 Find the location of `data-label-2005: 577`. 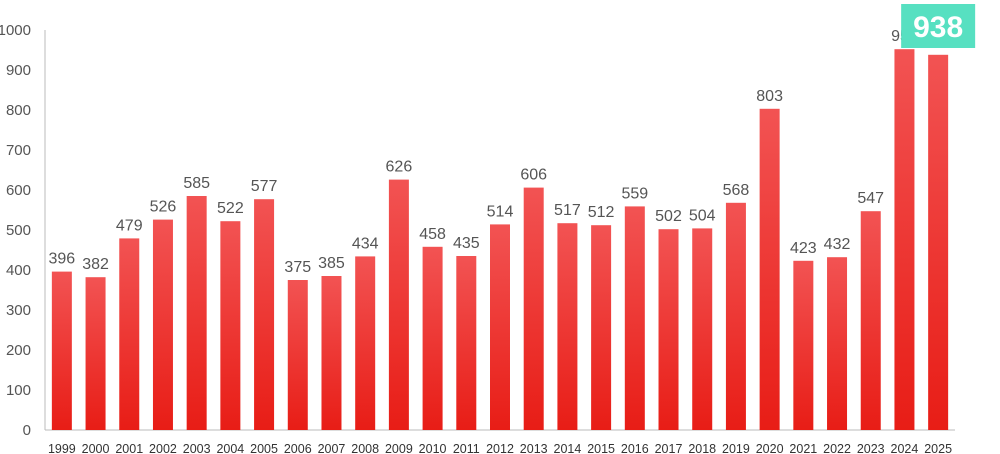

data-label-2005: 577 is located at coordinates (264, 186).